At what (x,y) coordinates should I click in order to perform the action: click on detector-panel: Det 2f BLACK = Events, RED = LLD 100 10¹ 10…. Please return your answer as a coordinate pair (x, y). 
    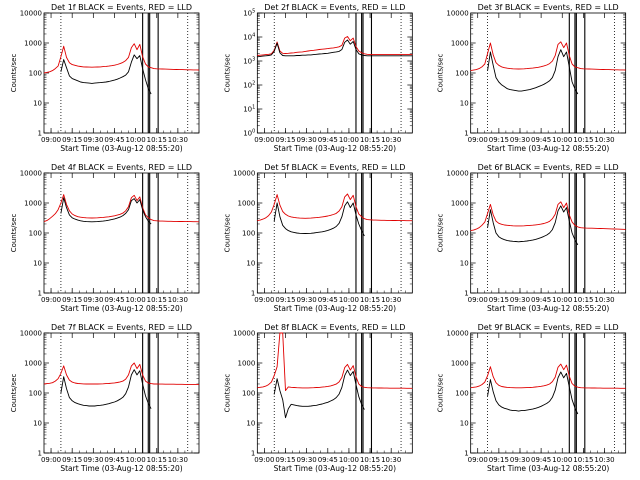
    Looking at the image, I should click on (318, 78).